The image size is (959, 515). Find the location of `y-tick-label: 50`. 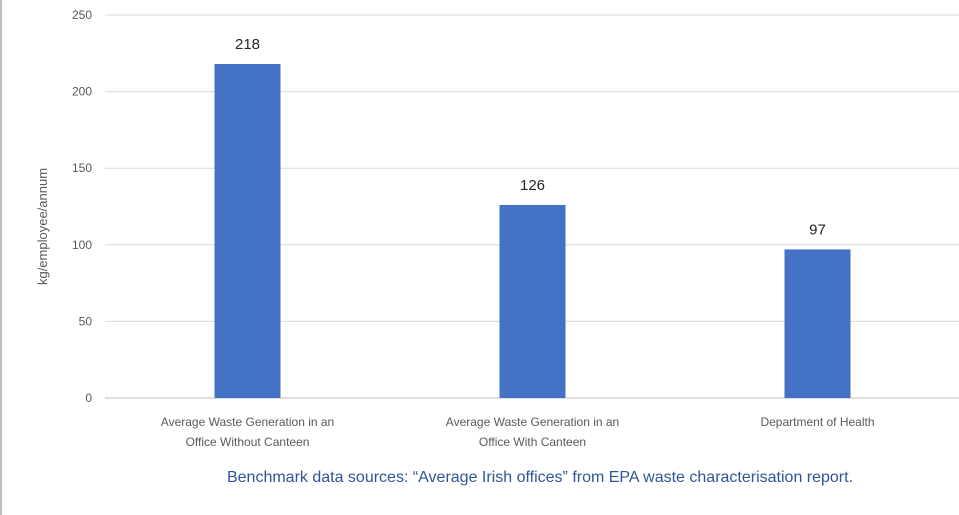

y-tick-label: 50 is located at coordinates (86, 321).